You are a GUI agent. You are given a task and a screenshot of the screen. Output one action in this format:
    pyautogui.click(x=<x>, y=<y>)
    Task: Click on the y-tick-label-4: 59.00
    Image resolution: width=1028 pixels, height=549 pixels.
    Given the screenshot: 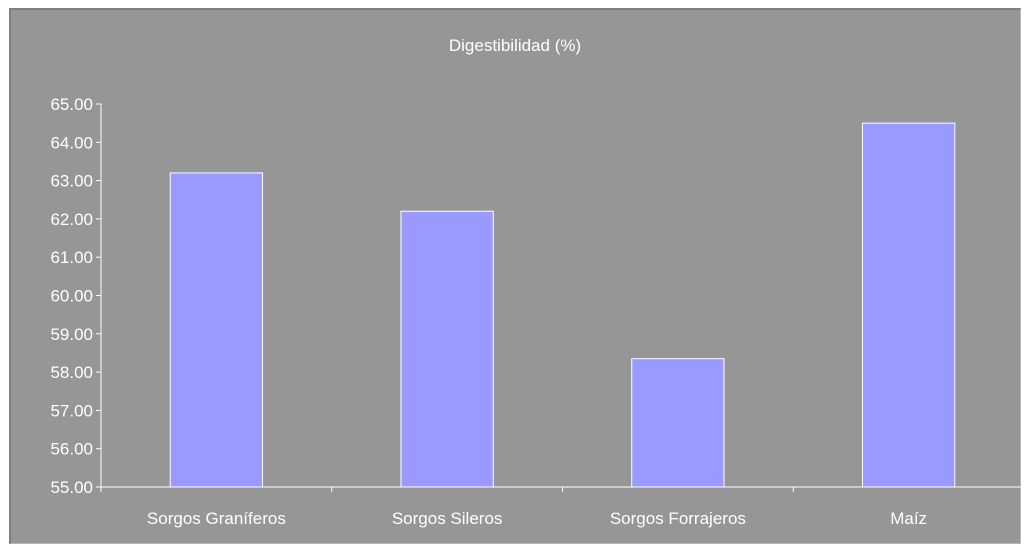 What is the action you would take?
    pyautogui.click(x=71, y=334)
    